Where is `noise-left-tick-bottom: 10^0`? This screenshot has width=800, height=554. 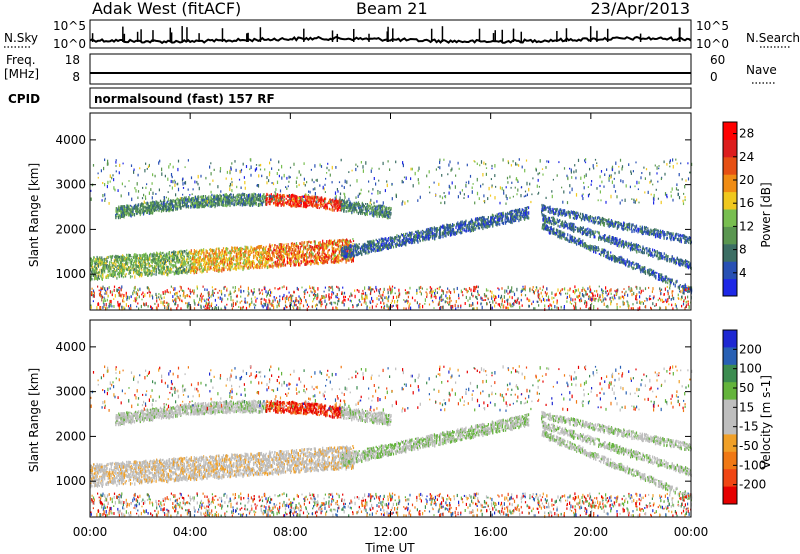
noise-left-tick-bottom: 10^0 is located at coordinates (69, 44).